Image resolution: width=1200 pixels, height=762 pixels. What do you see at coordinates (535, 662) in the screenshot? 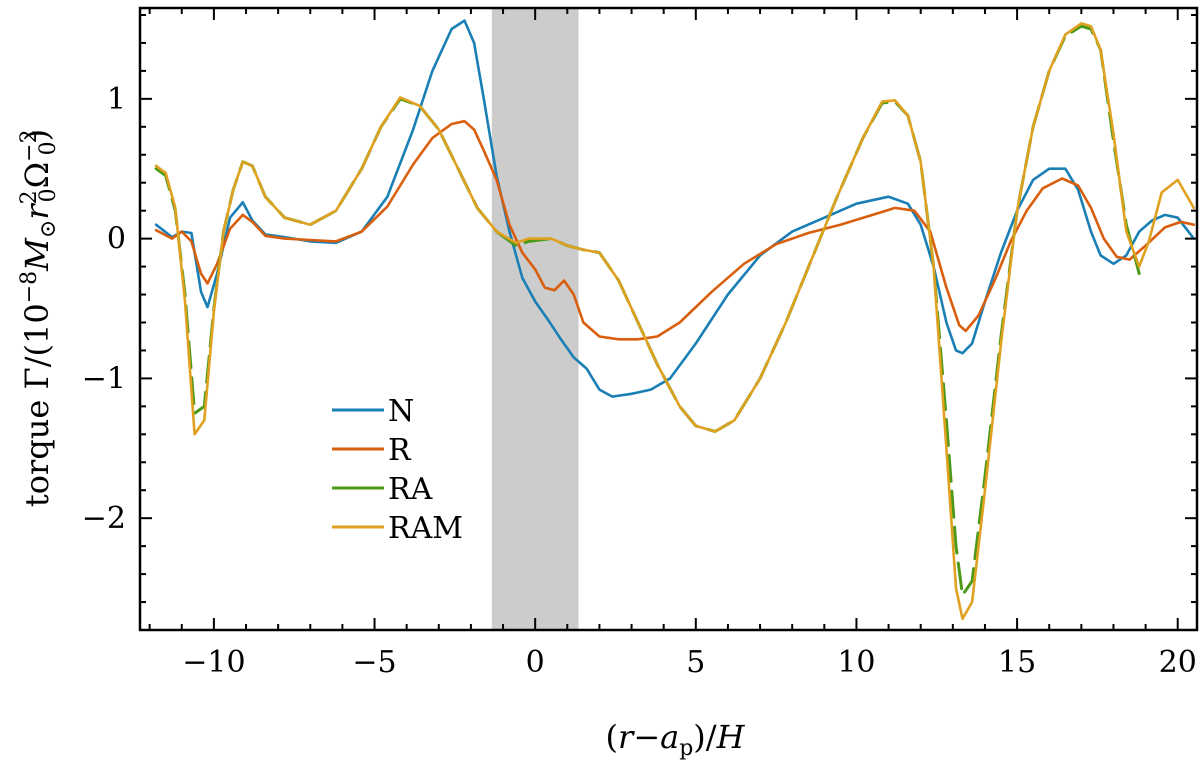
I see `x-tick-label: 0` at bounding box center [535, 662].